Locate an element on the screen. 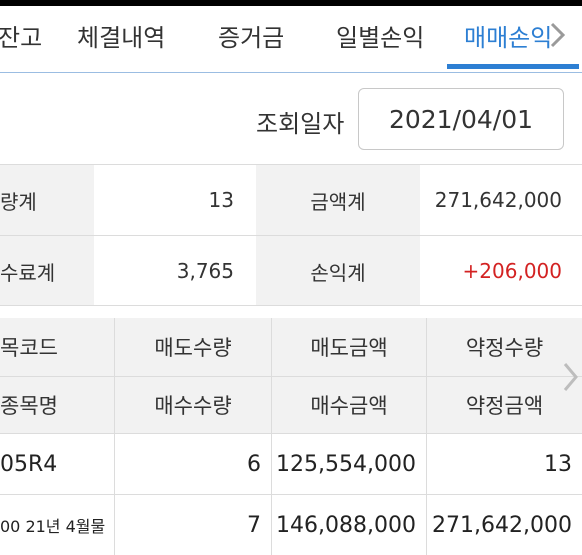 The width and height of the screenshot is (582, 555). header-code: 목코드 is located at coordinates (57, 347).